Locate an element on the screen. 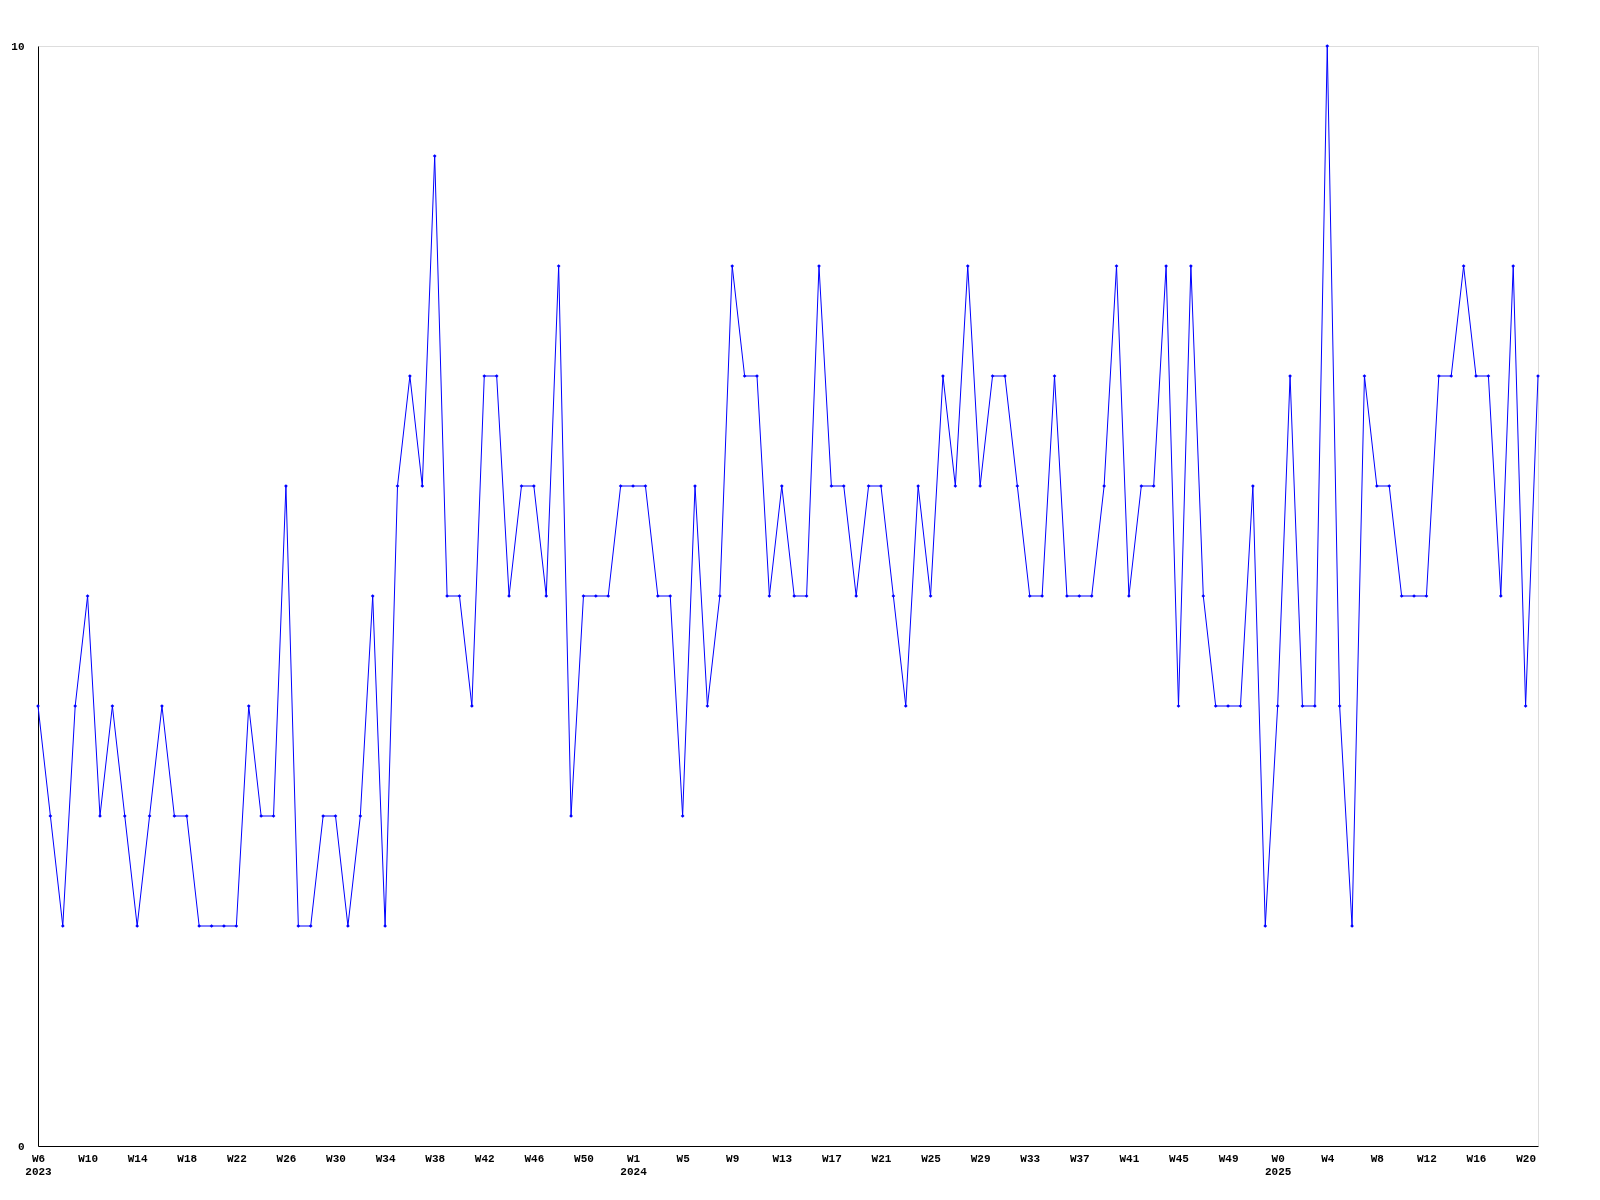 The height and width of the screenshot is (1200, 1600). x-tick-label: W17 is located at coordinates (831, 1158).